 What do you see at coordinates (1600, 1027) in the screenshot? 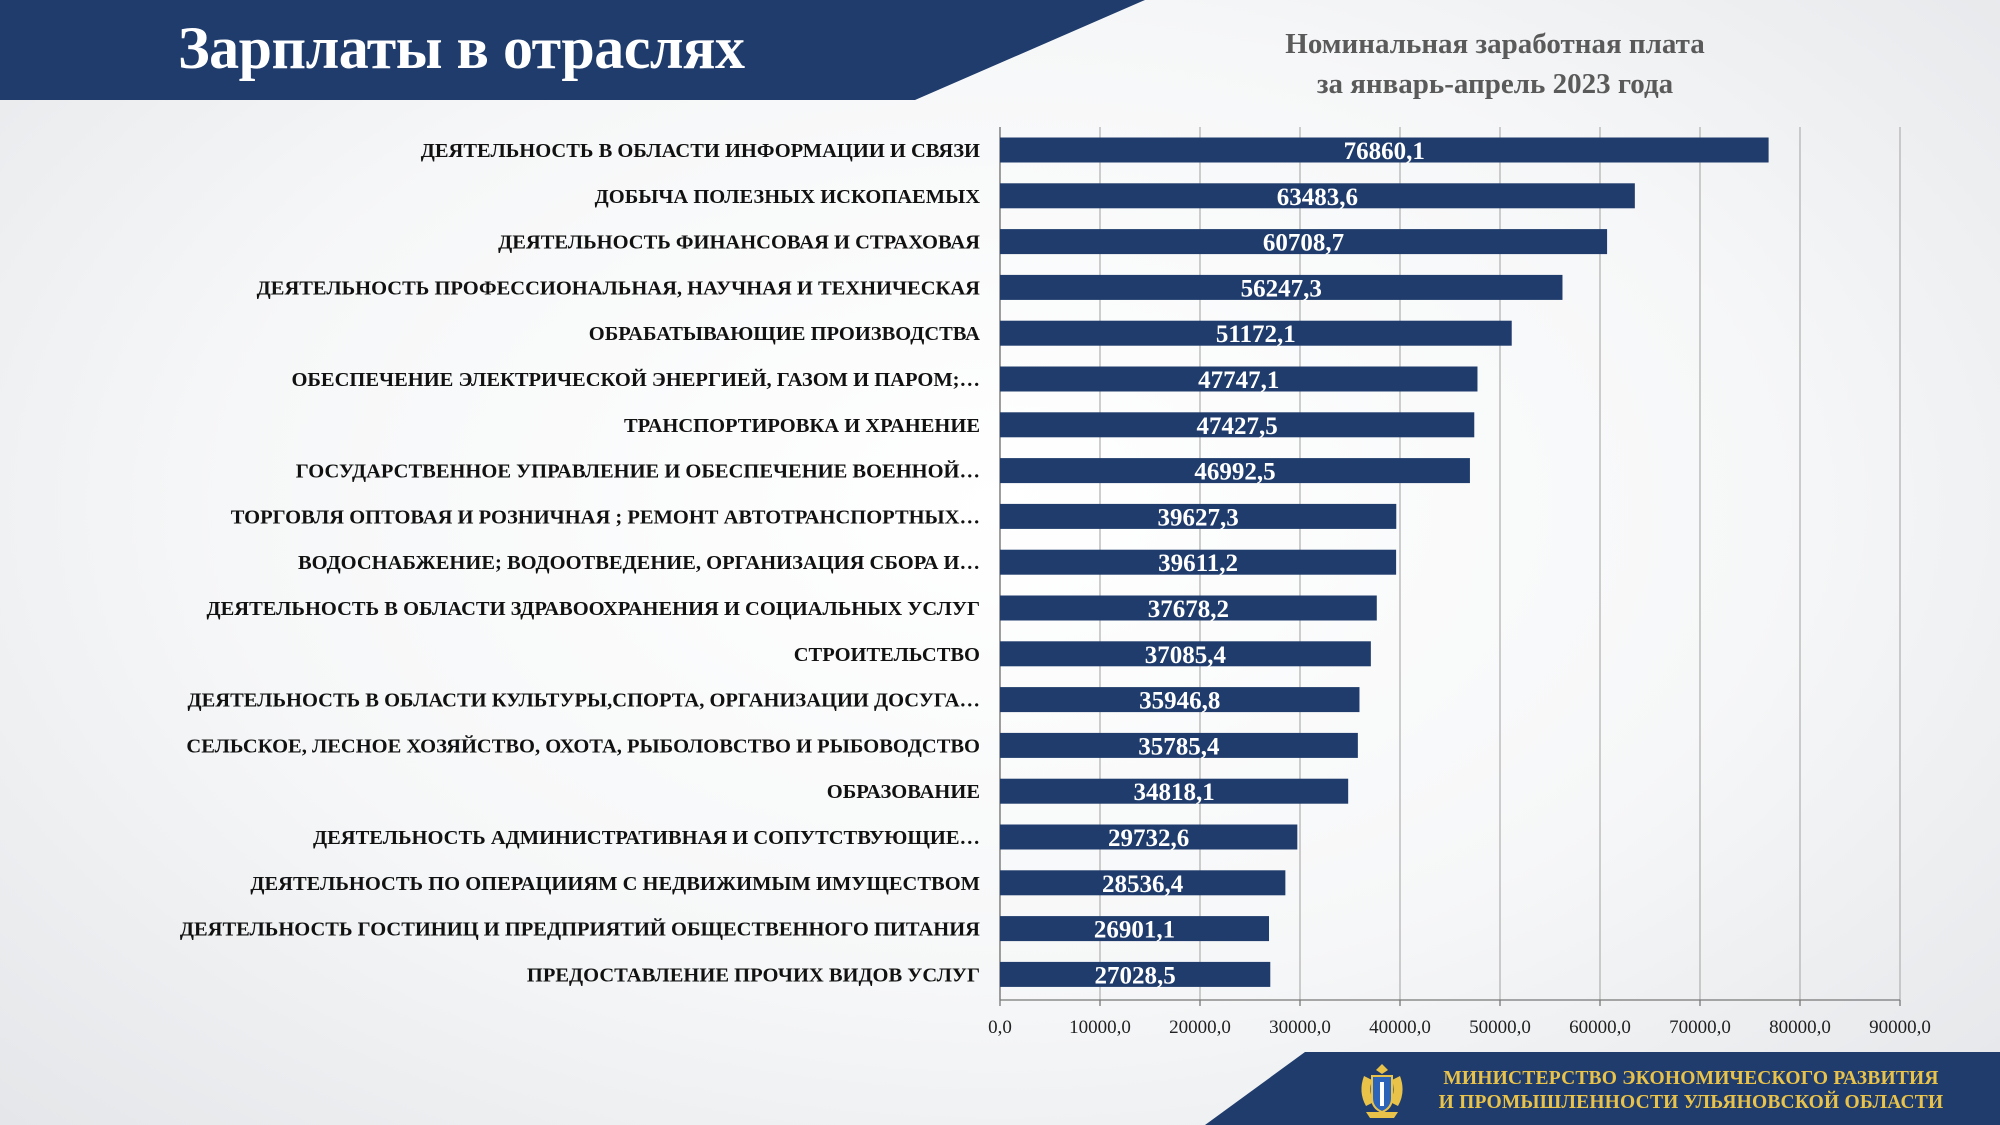
I see `x-tick-label: 60000,0` at bounding box center [1600, 1027].